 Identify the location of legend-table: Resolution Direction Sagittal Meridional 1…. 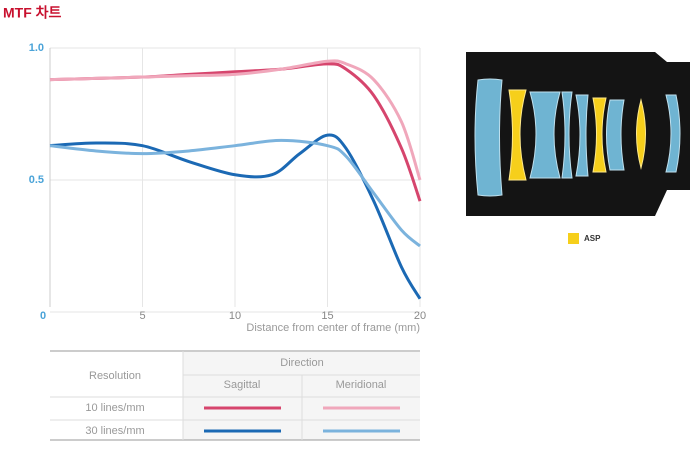
(235, 395).